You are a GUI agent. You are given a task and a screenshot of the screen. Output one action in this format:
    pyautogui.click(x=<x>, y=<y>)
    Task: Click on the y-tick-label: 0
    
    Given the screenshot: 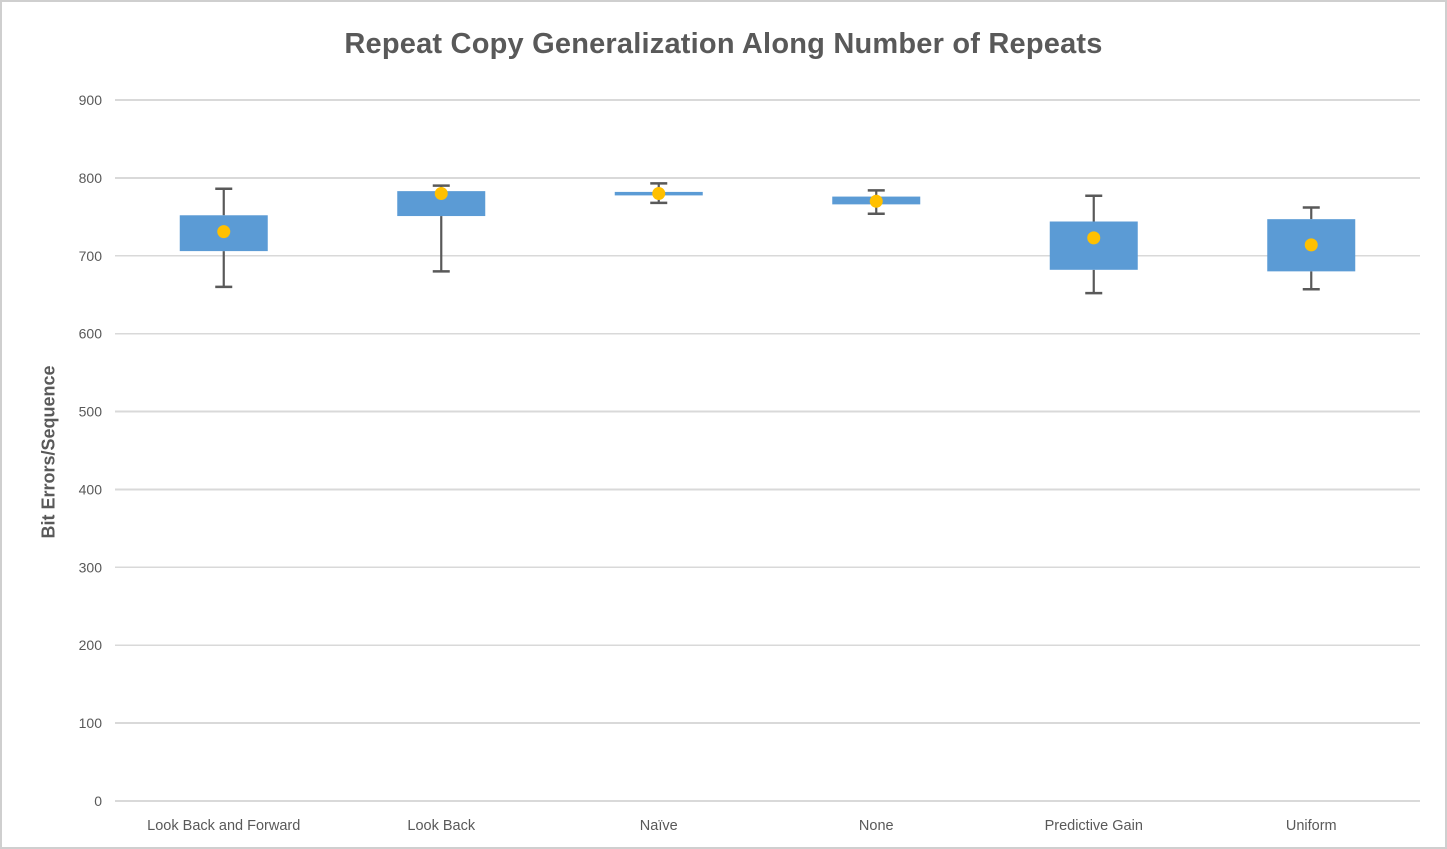 What is the action you would take?
    pyautogui.click(x=98, y=801)
    